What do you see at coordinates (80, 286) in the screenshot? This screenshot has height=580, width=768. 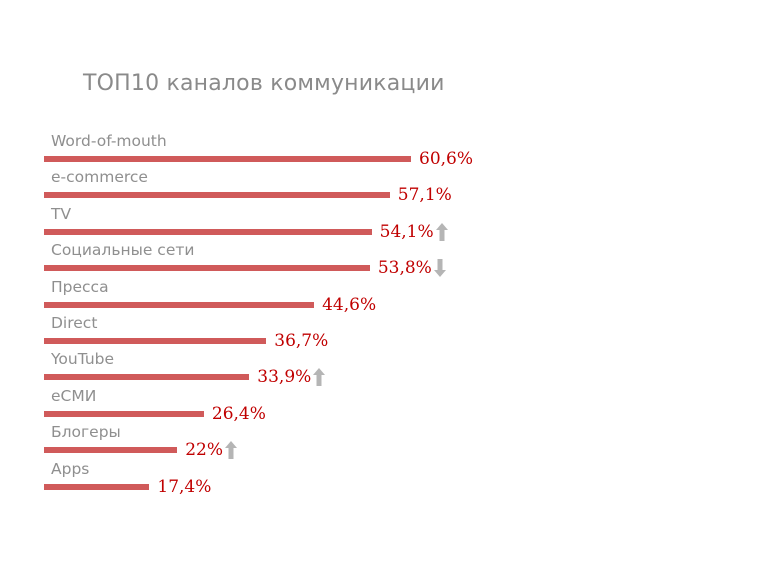 I see `category-label: Пресса` at bounding box center [80, 286].